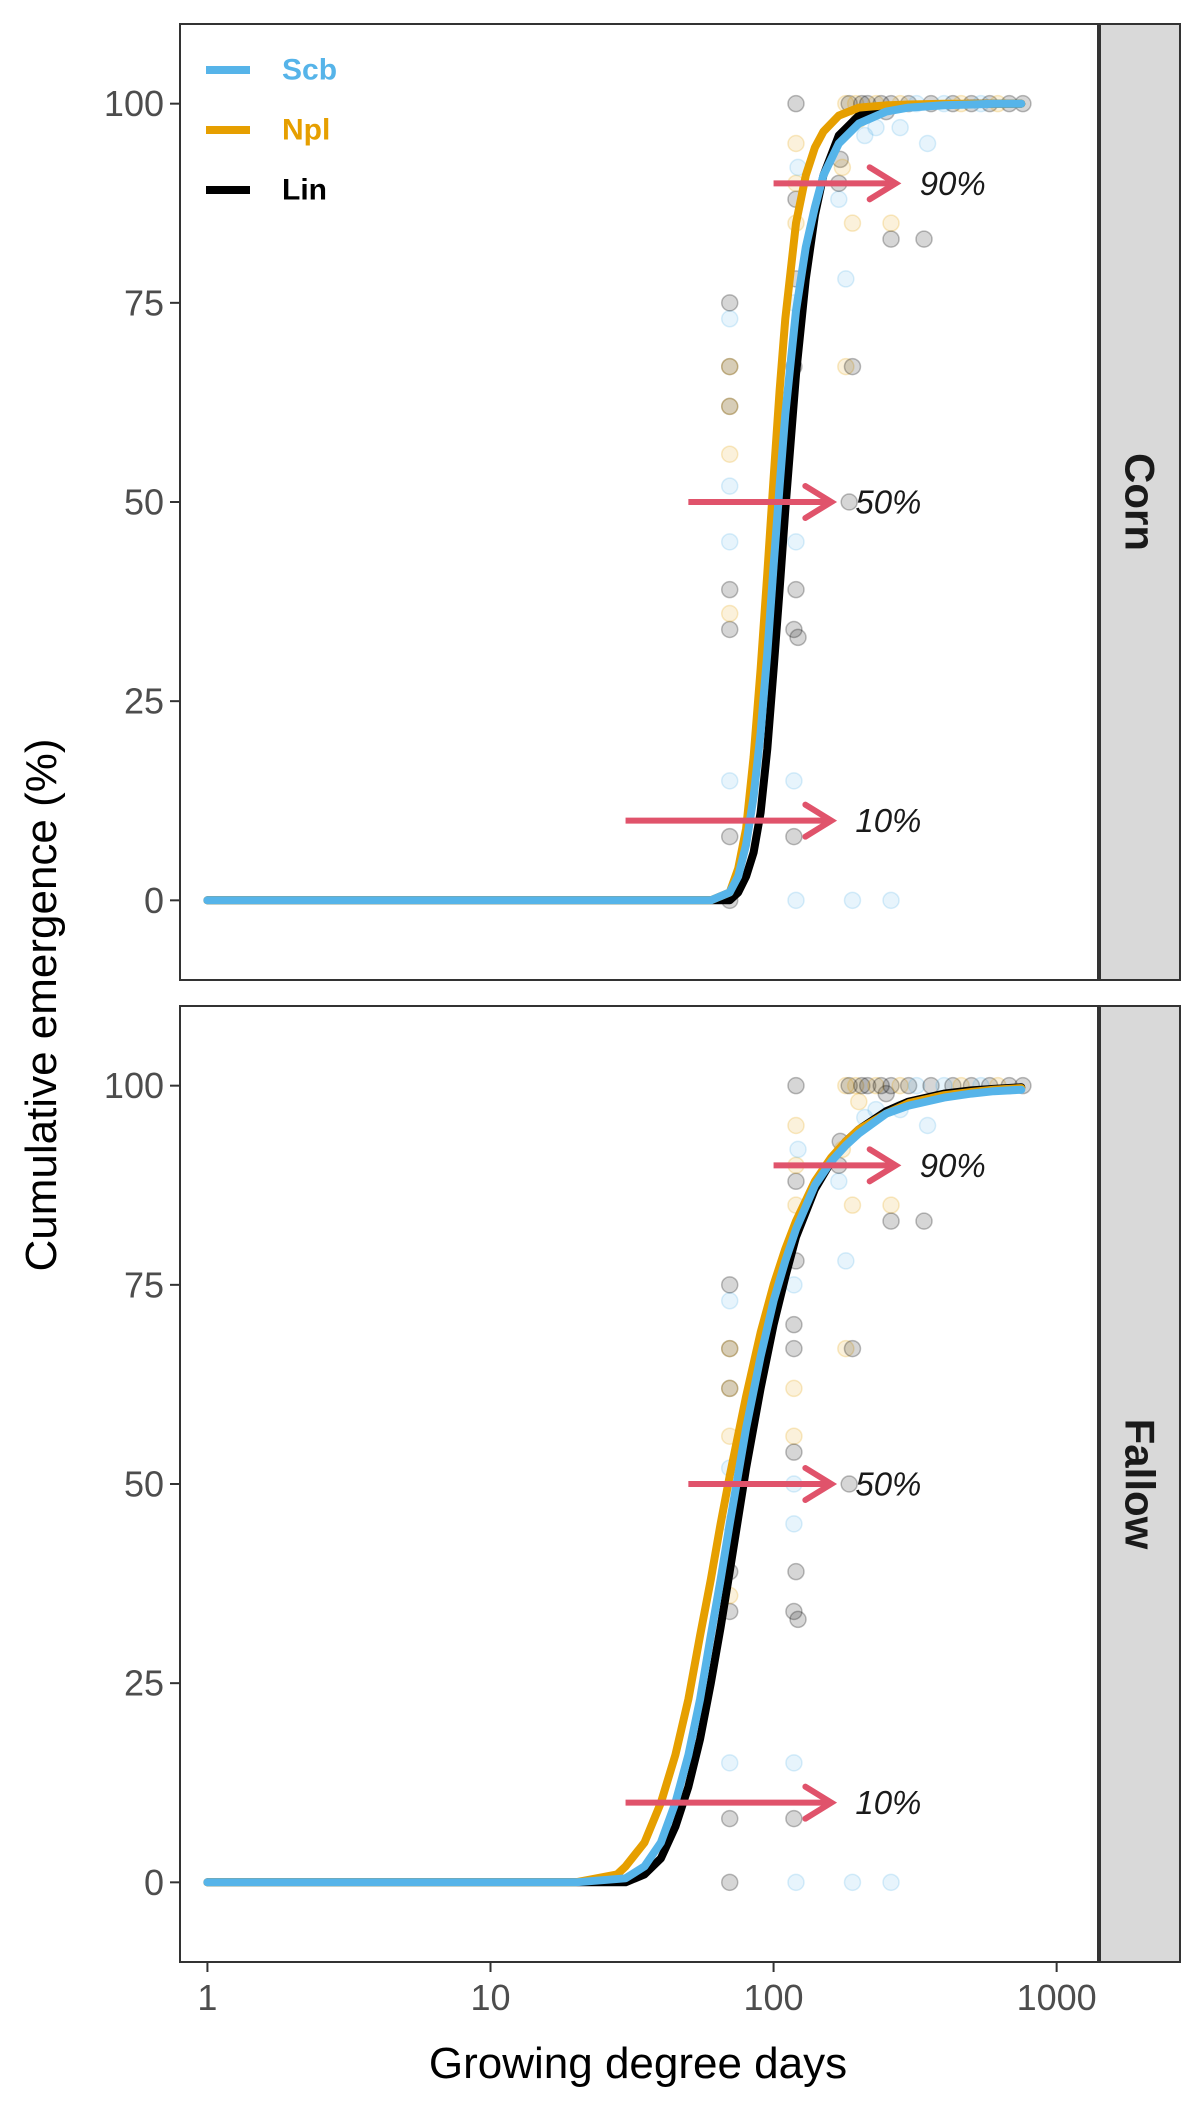 This screenshot has height=2105, width=1200. I want to click on legend-entry: Npl, so click(306, 130).